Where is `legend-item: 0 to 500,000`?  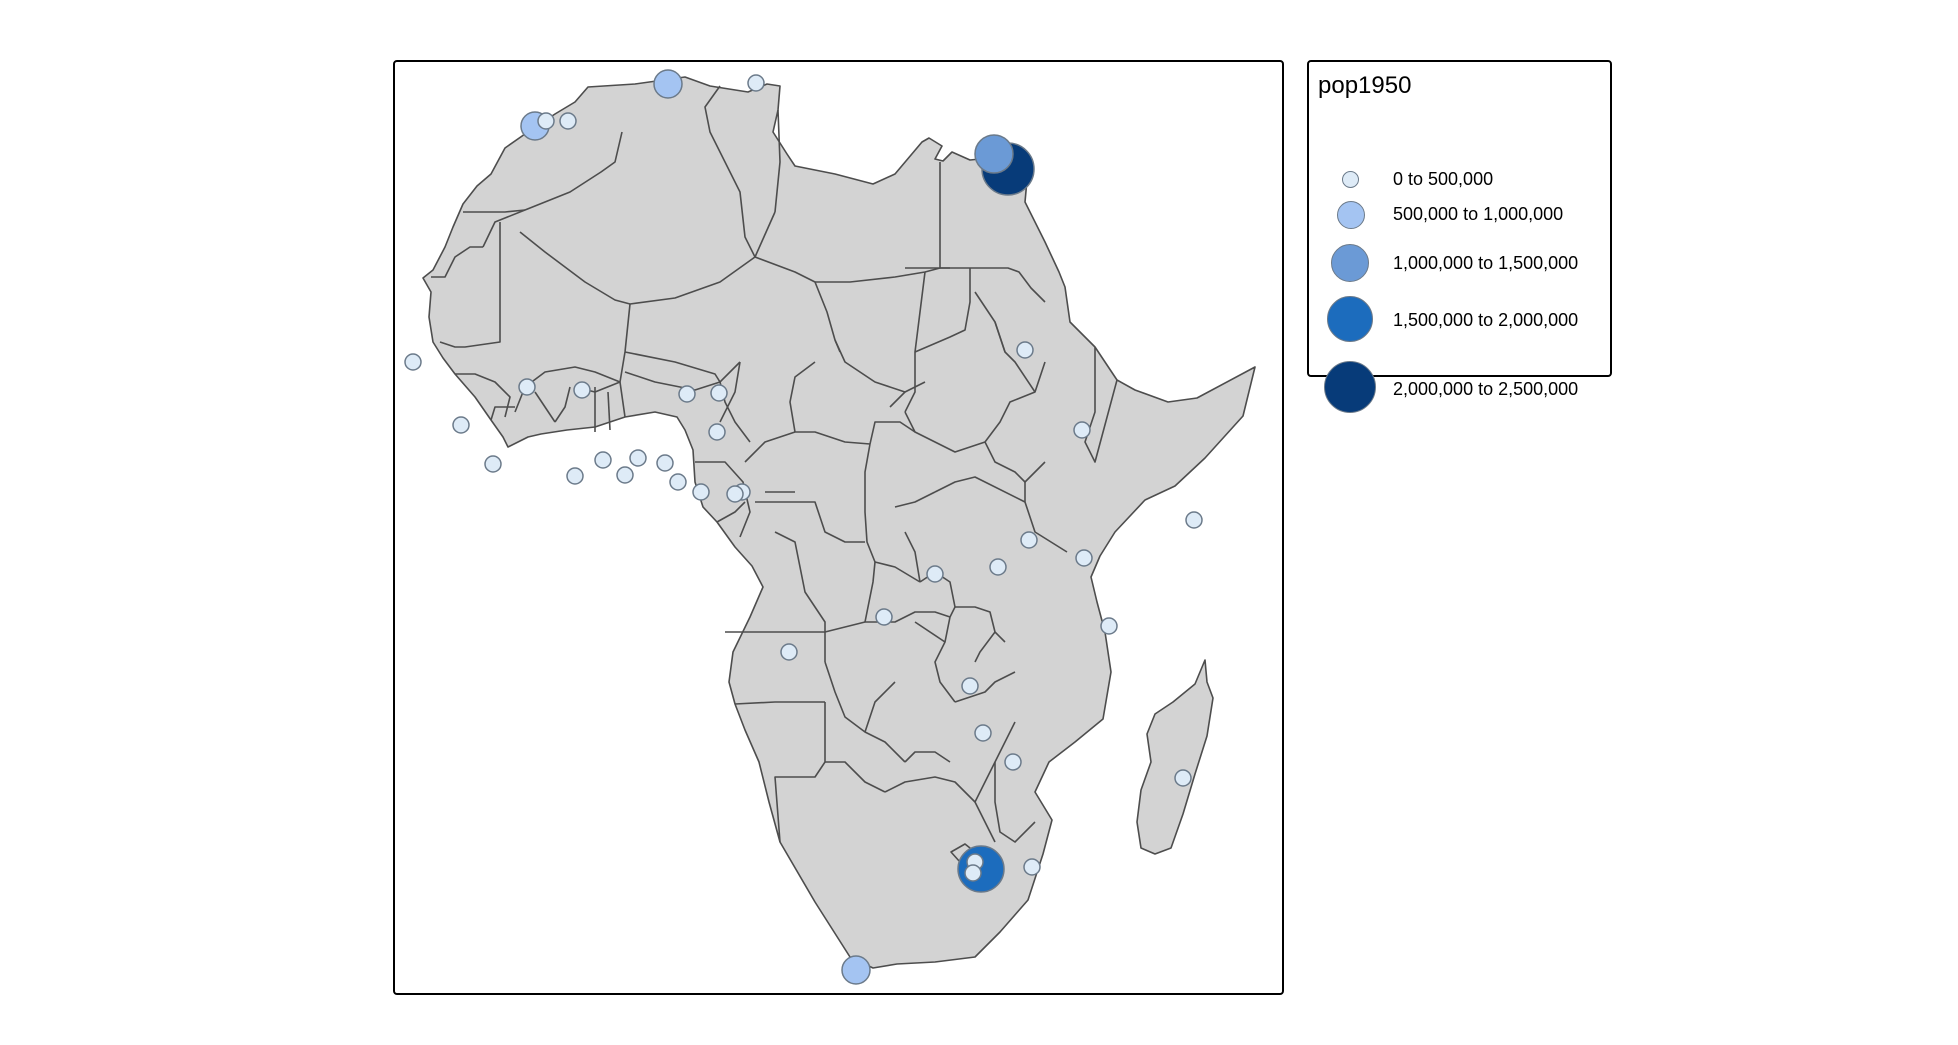
legend-item: 0 to 500,000 is located at coordinates (1459, 179).